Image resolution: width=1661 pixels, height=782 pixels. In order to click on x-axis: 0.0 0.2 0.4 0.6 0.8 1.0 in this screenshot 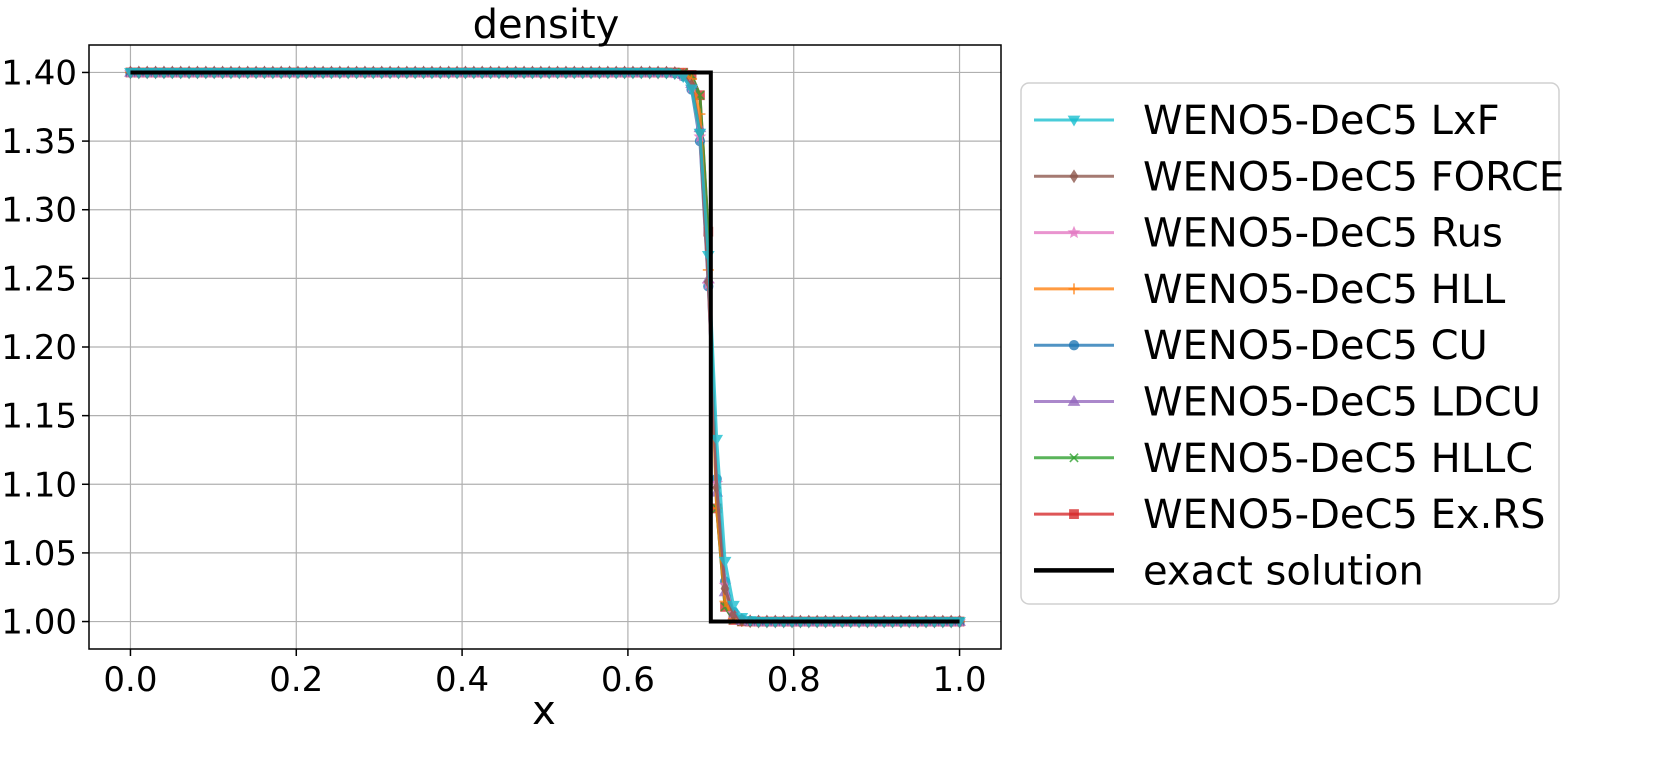, I will do `click(545, 674)`.